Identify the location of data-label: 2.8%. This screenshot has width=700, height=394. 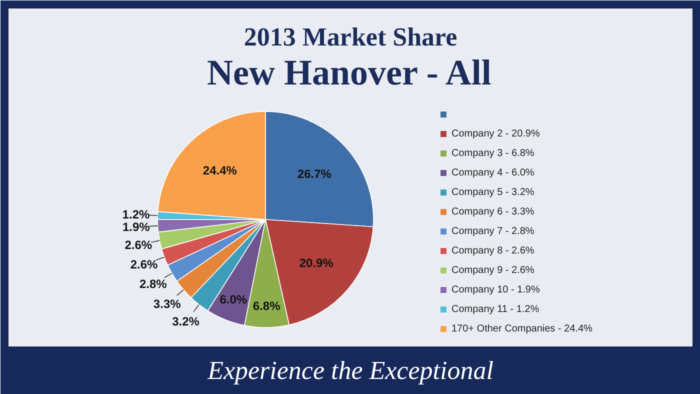
(153, 284).